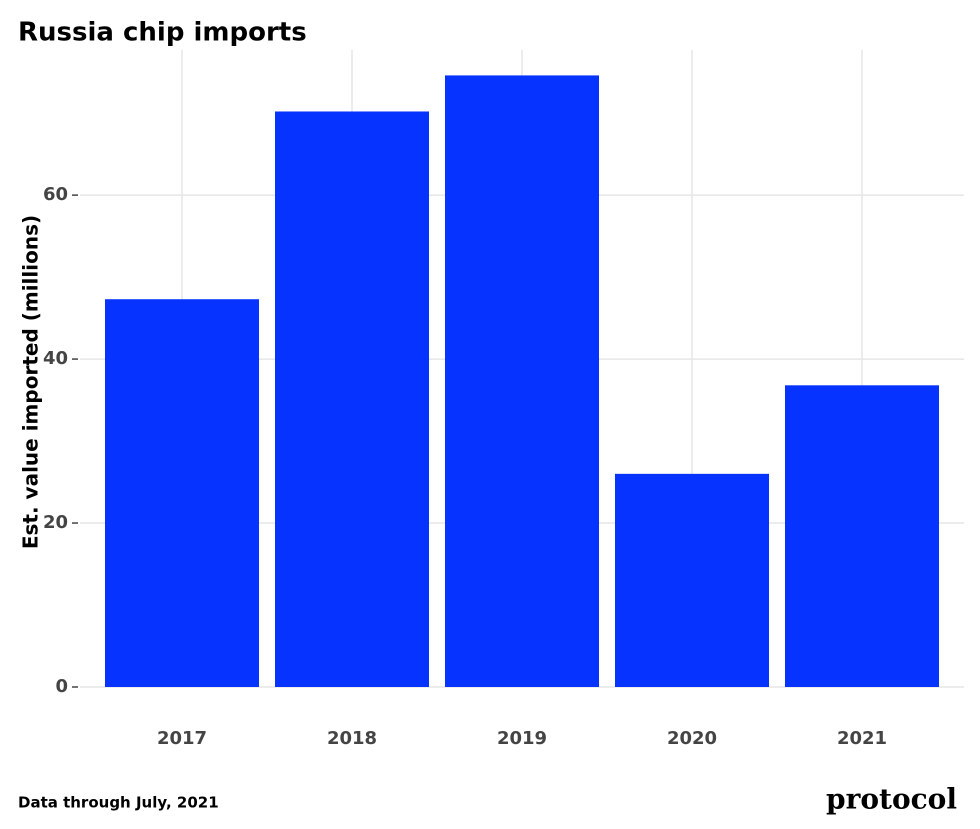 The width and height of the screenshot is (980, 829). What do you see at coordinates (891, 799) in the screenshot?
I see `logo: protocol` at bounding box center [891, 799].